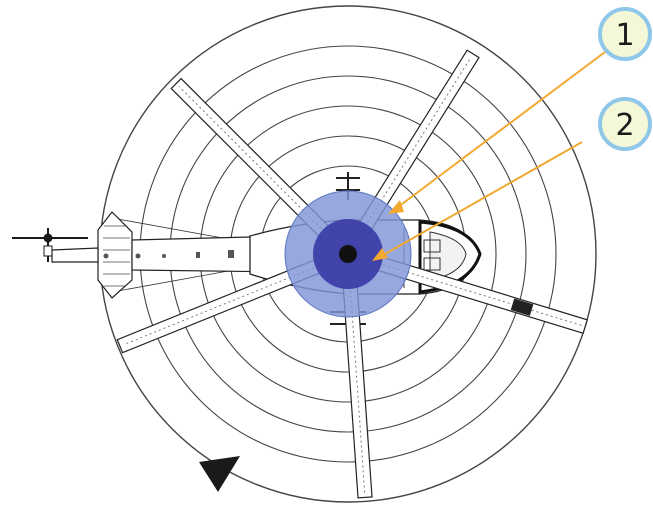  Describe the element at coordinates (115, 255) in the screenshot. I see `tail-fin` at that location.